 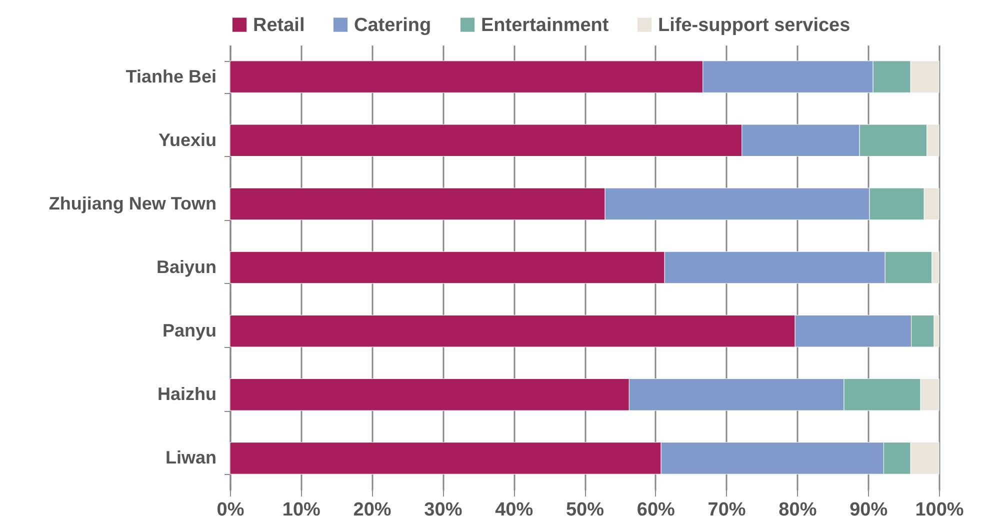 I want to click on x-tick-label: 90%, so click(x=869, y=510).